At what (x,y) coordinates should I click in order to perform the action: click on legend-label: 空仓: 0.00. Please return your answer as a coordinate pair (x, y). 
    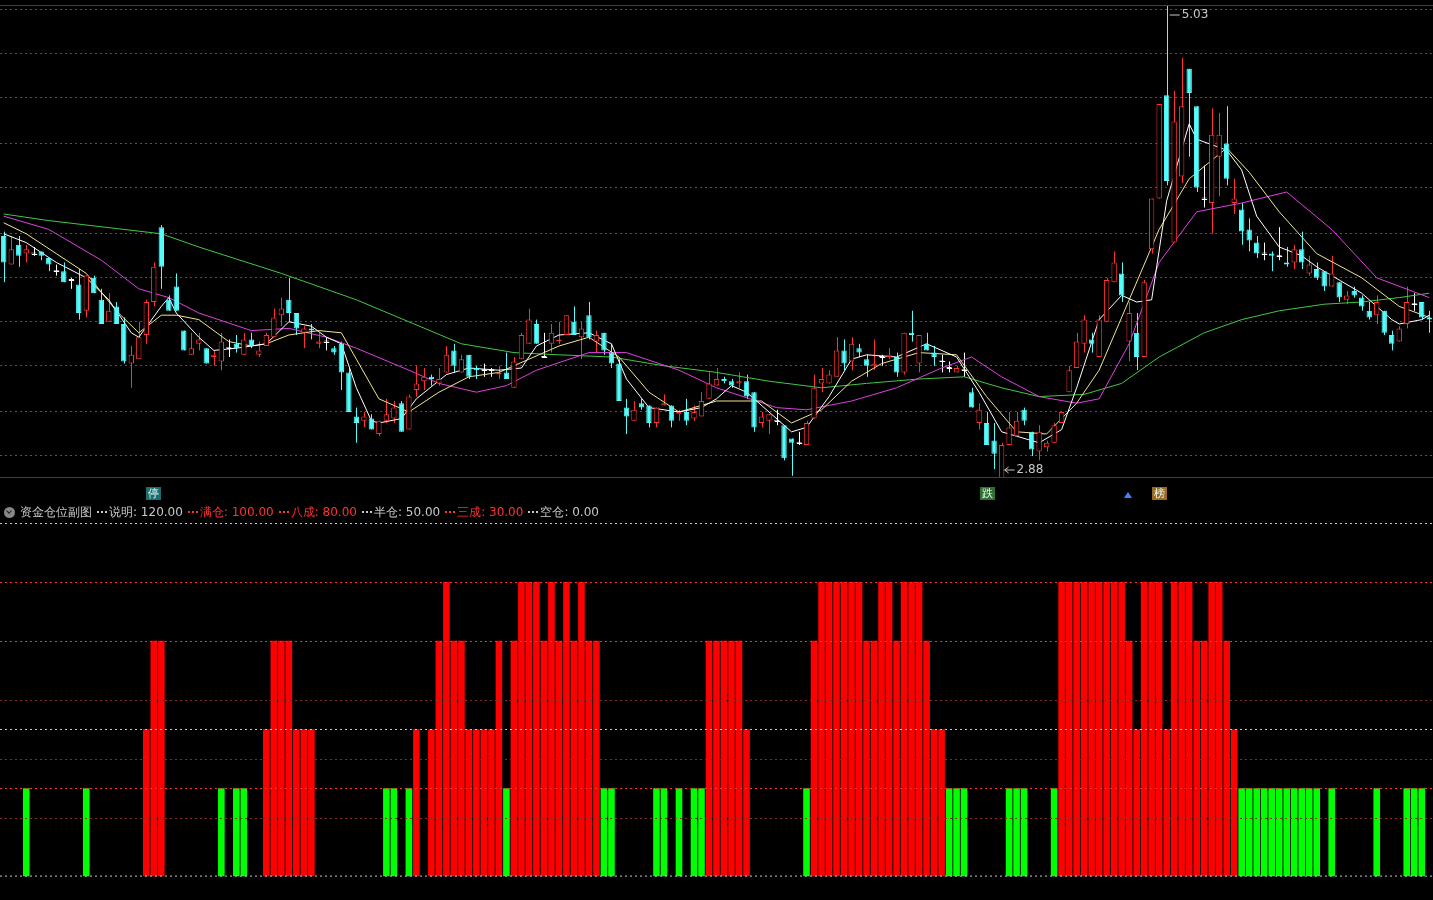
    Looking at the image, I should click on (569, 512).